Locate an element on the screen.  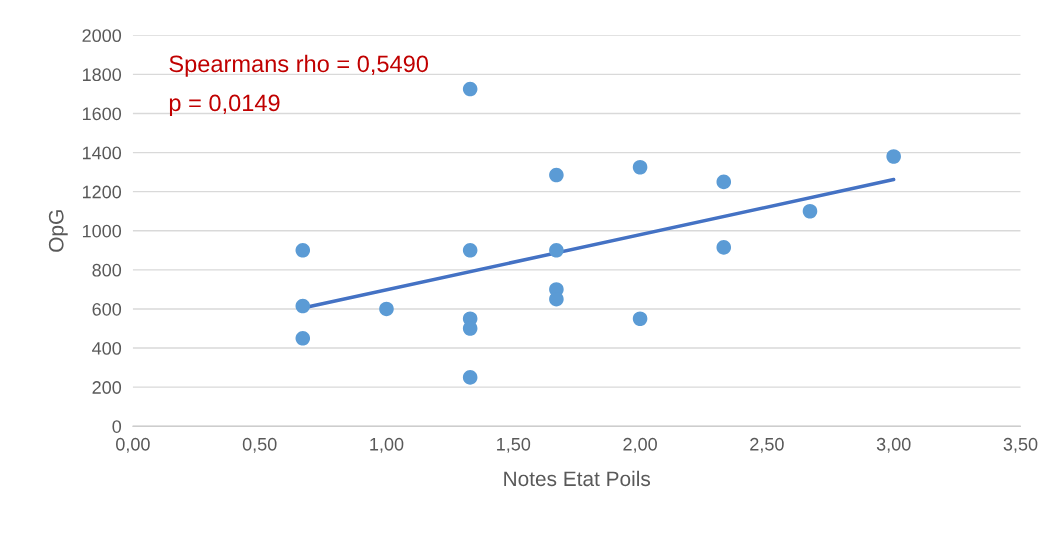
y-tick-label: 200 is located at coordinates (107, 387).